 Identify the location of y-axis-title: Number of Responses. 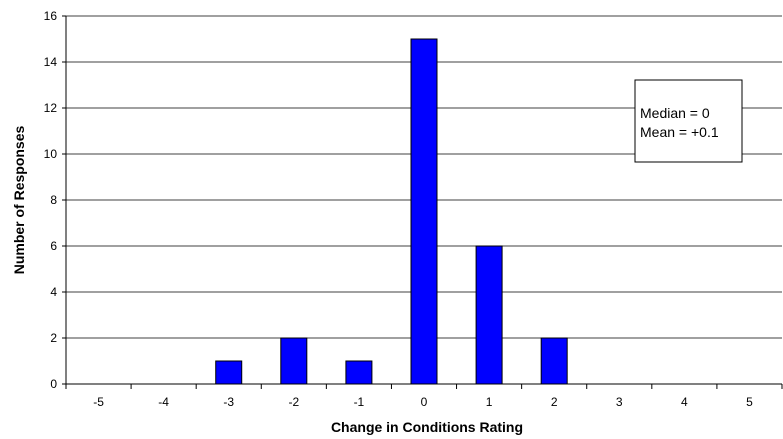
(19, 199).